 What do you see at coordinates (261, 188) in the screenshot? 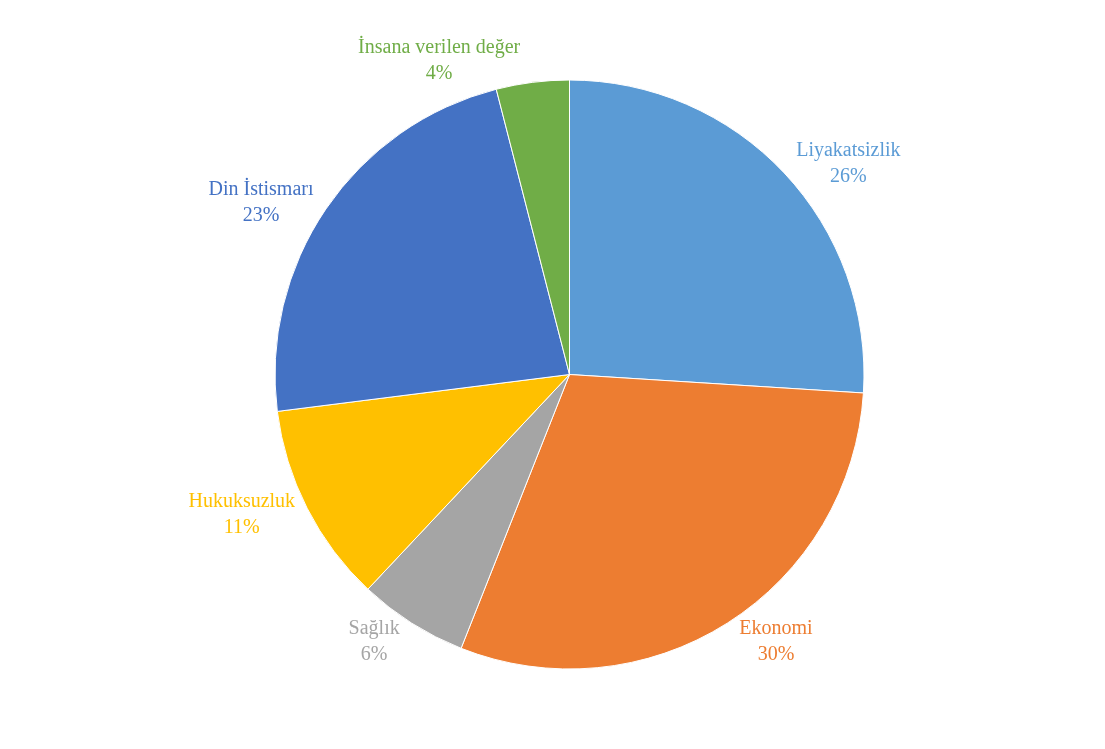
I see `slice-label: Din İstismarı` at bounding box center [261, 188].